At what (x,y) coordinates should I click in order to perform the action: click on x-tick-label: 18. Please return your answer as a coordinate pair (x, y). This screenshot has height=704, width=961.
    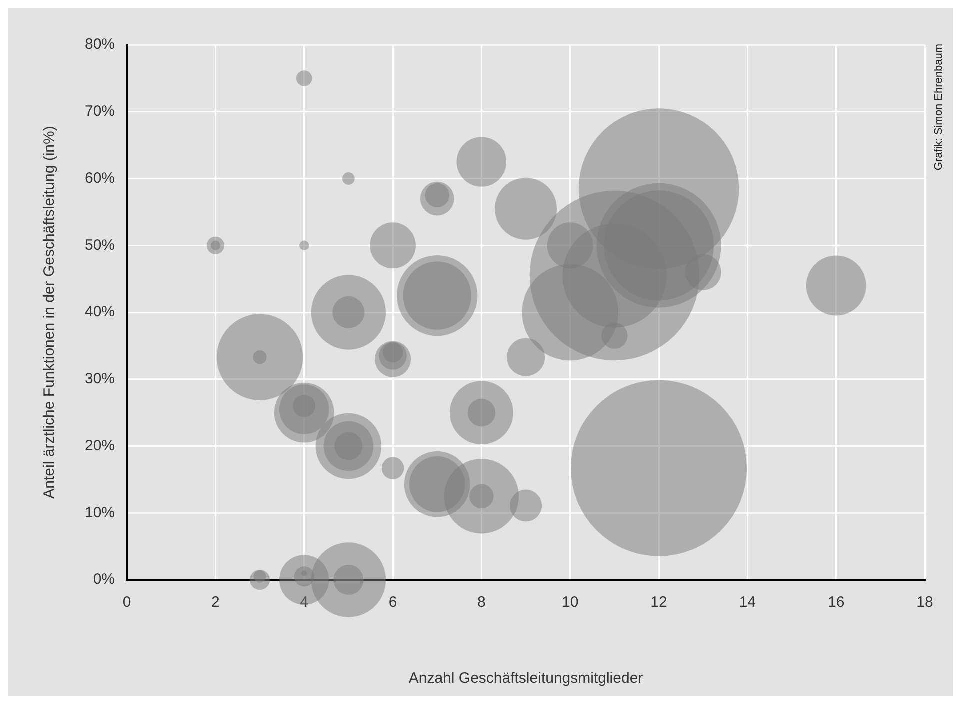
    Looking at the image, I should click on (925, 603).